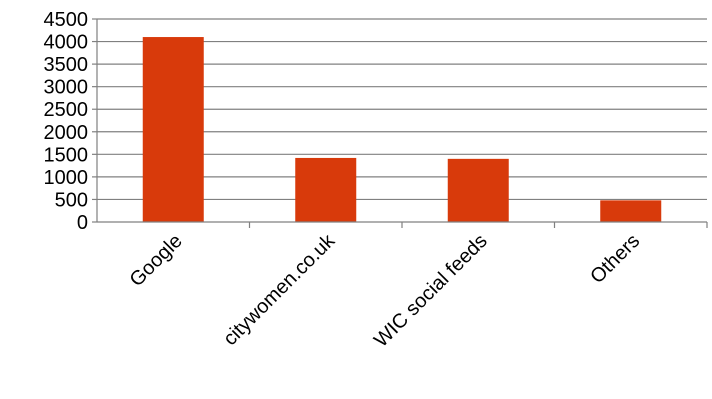 Image resolution: width=712 pixels, height=399 pixels. What do you see at coordinates (615, 259) in the screenshot?
I see `x-tick-label: Others` at bounding box center [615, 259].